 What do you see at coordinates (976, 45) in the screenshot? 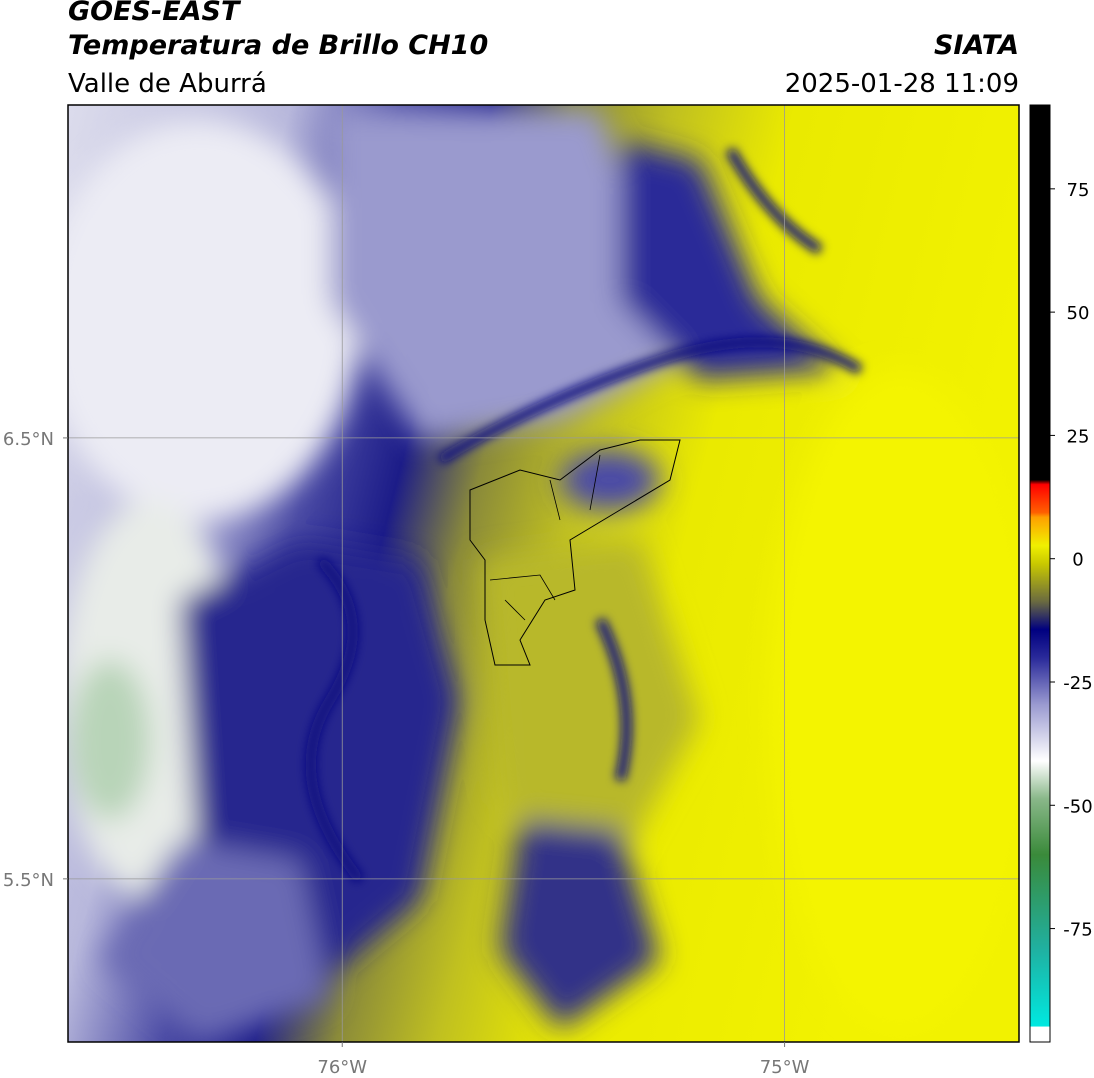
I see `source: SIATA` at bounding box center [976, 45].